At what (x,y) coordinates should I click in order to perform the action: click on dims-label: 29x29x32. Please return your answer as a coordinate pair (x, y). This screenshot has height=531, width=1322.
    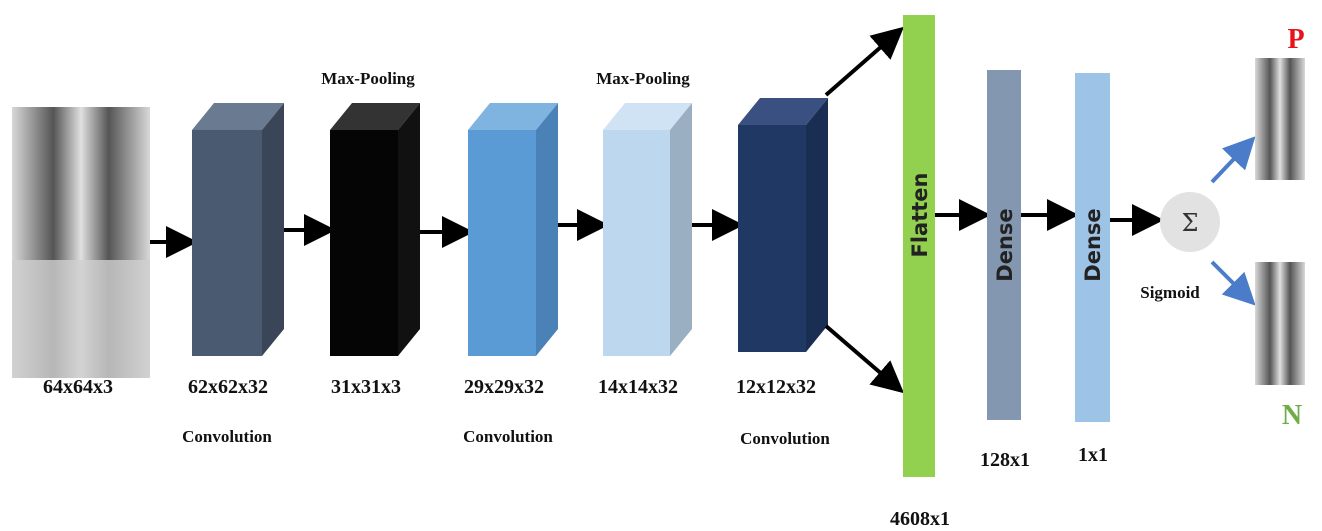
    Looking at the image, I should click on (504, 387).